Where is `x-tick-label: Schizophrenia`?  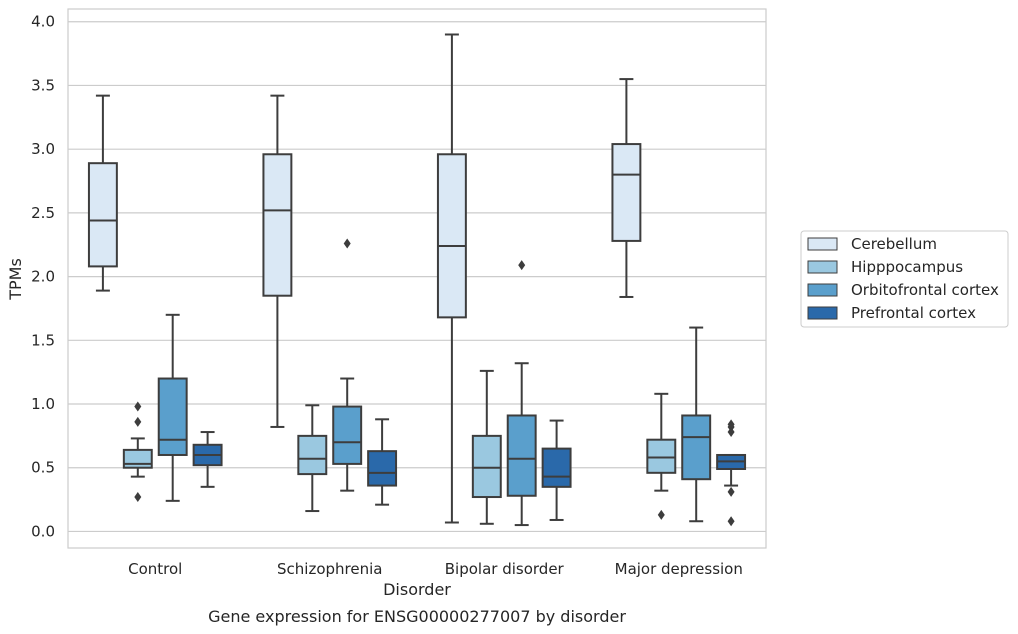
x-tick-label: Schizophrenia is located at coordinates (329, 569).